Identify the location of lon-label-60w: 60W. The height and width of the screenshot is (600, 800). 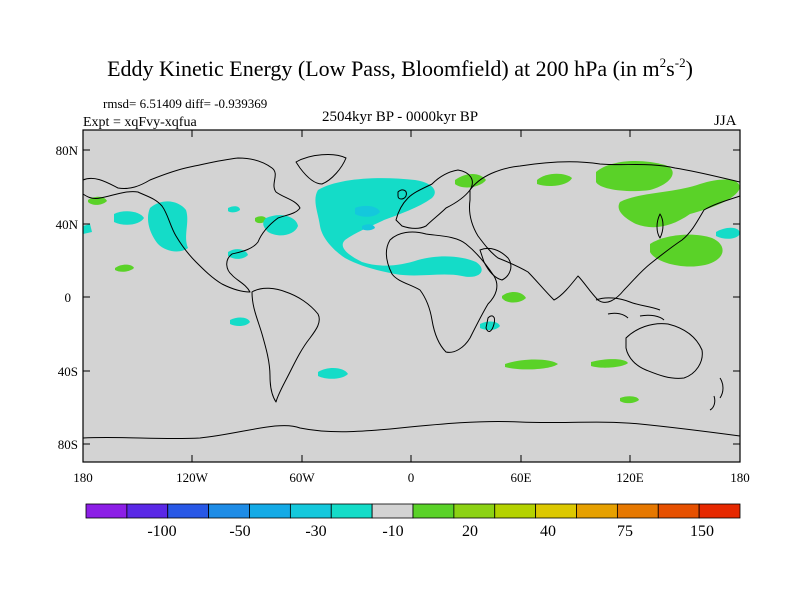
(302, 477).